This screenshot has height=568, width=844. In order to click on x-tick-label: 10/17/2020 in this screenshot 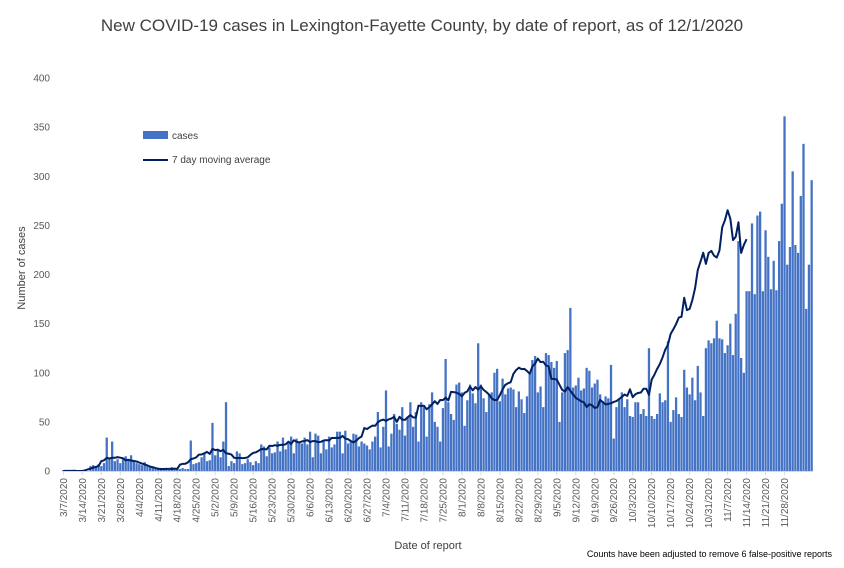, I will do `click(671, 503)`.